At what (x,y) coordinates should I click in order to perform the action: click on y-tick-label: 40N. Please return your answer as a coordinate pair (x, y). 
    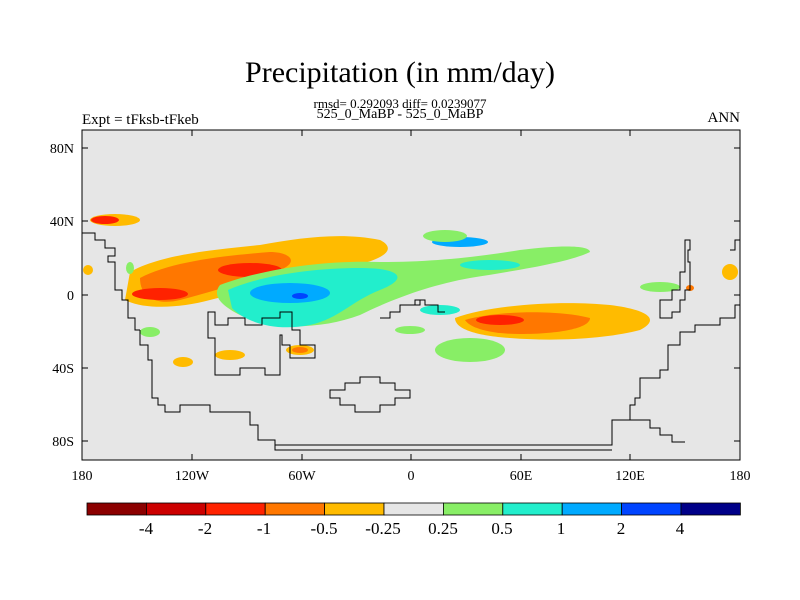
    Looking at the image, I should click on (62, 222).